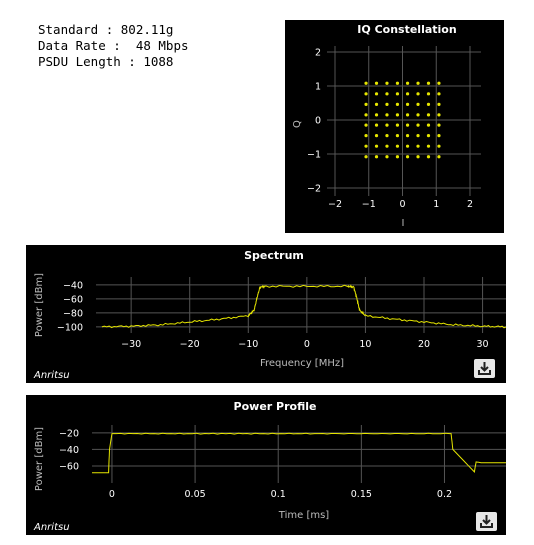 This screenshot has width=534, height=545. Describe the element at coordinates (314, 155) in the screenshot. I see `y-tick-label: −1` at that location.